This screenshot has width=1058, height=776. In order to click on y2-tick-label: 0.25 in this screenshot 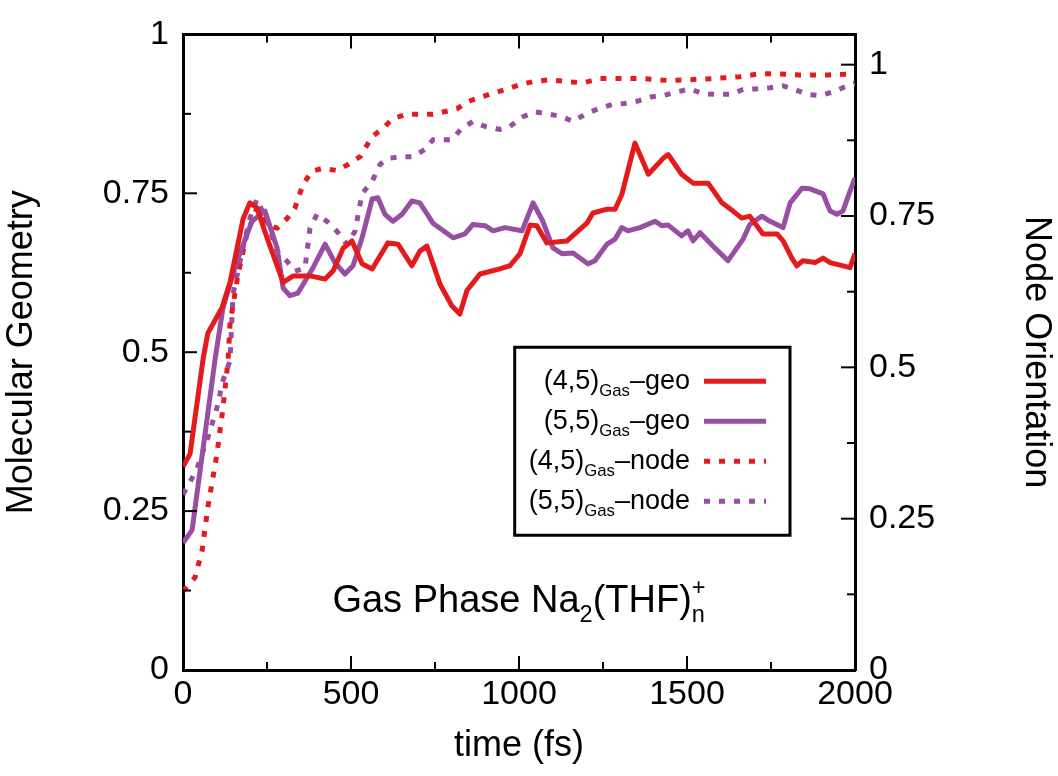, I will do `click(902, 516)`.